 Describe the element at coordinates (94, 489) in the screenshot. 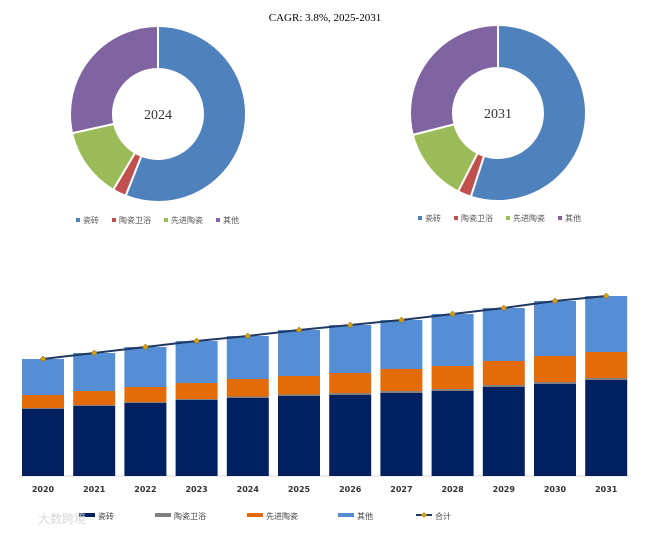

I see `x-tick-label: 2021` at that location.